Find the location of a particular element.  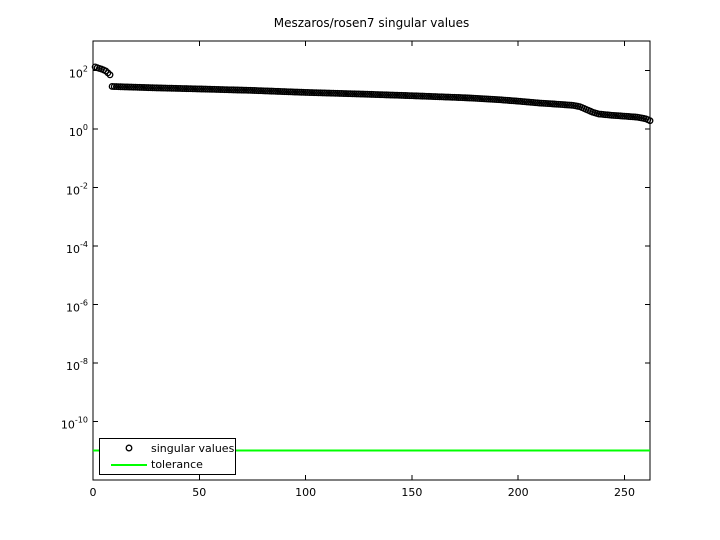

x-tick-label: 250 is located at coordinates (624, 492).